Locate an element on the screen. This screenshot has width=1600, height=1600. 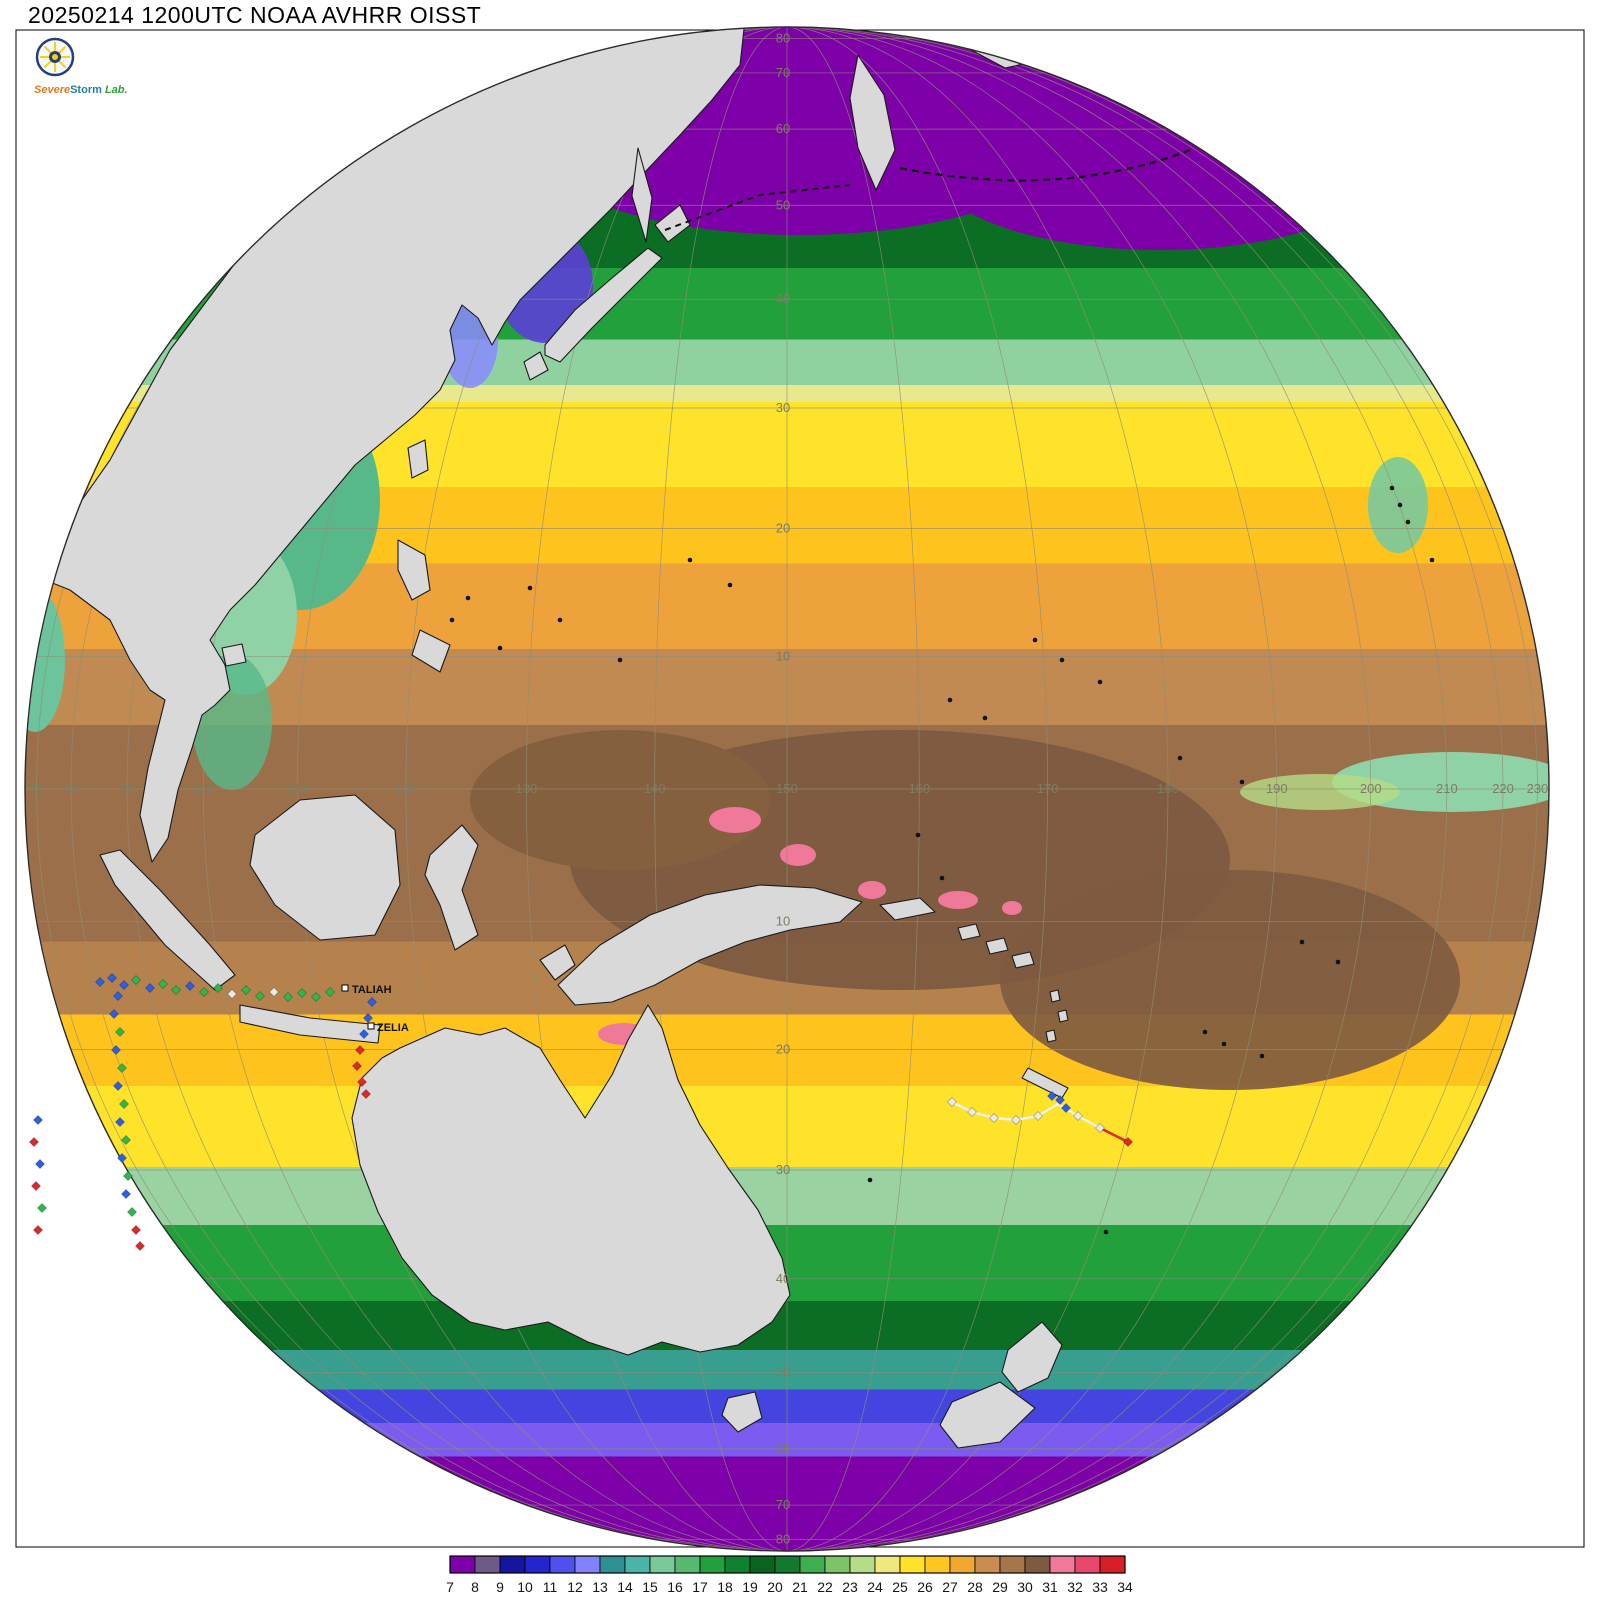
lon-label: 100 is located at coordinates (203, 788).